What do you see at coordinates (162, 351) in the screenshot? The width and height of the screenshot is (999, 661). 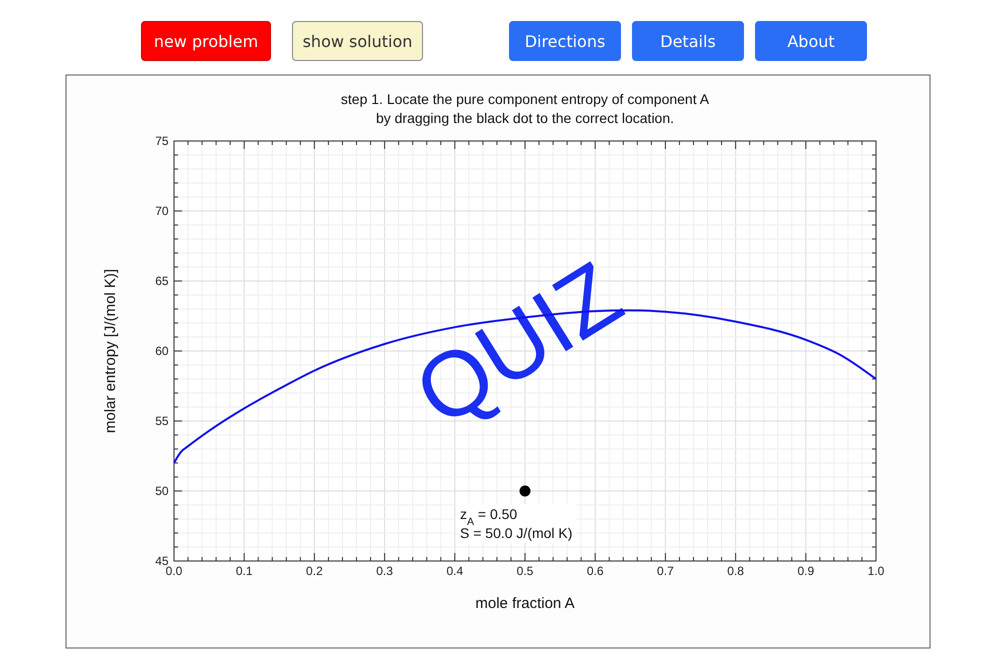 I see `y-tick-label: 60` at bounding box center [162, 351].